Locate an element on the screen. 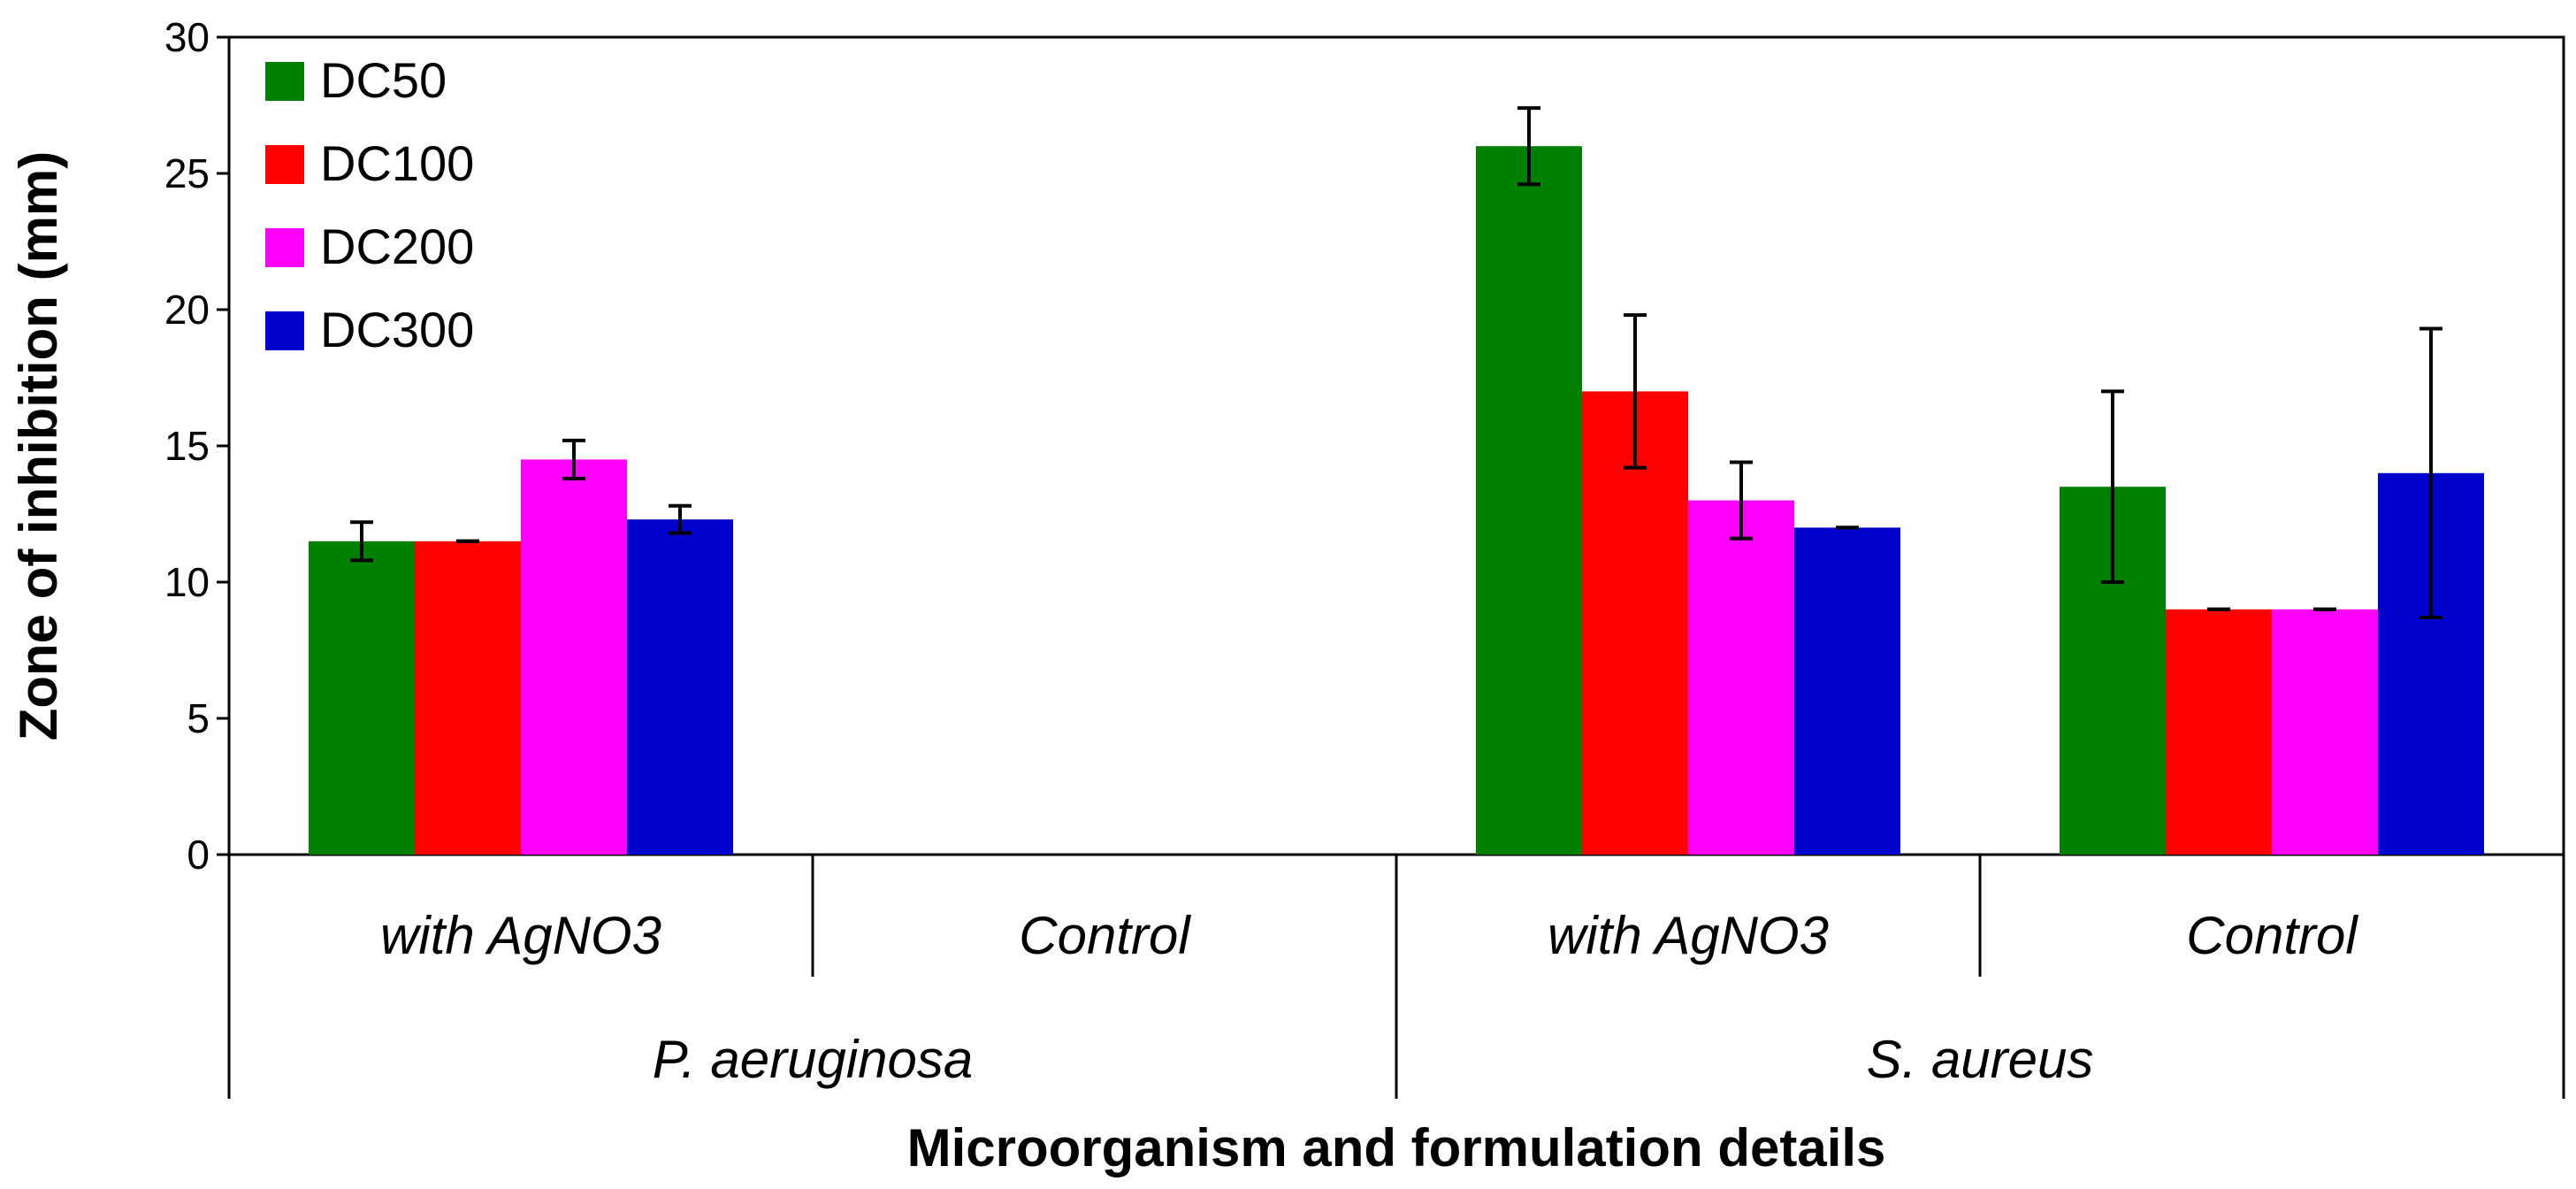 Image resolution: width=2576 pixels, height=1189 pixels. legend: DC50 DC100 DC200 DC300 is located at coordinates (370, 204).